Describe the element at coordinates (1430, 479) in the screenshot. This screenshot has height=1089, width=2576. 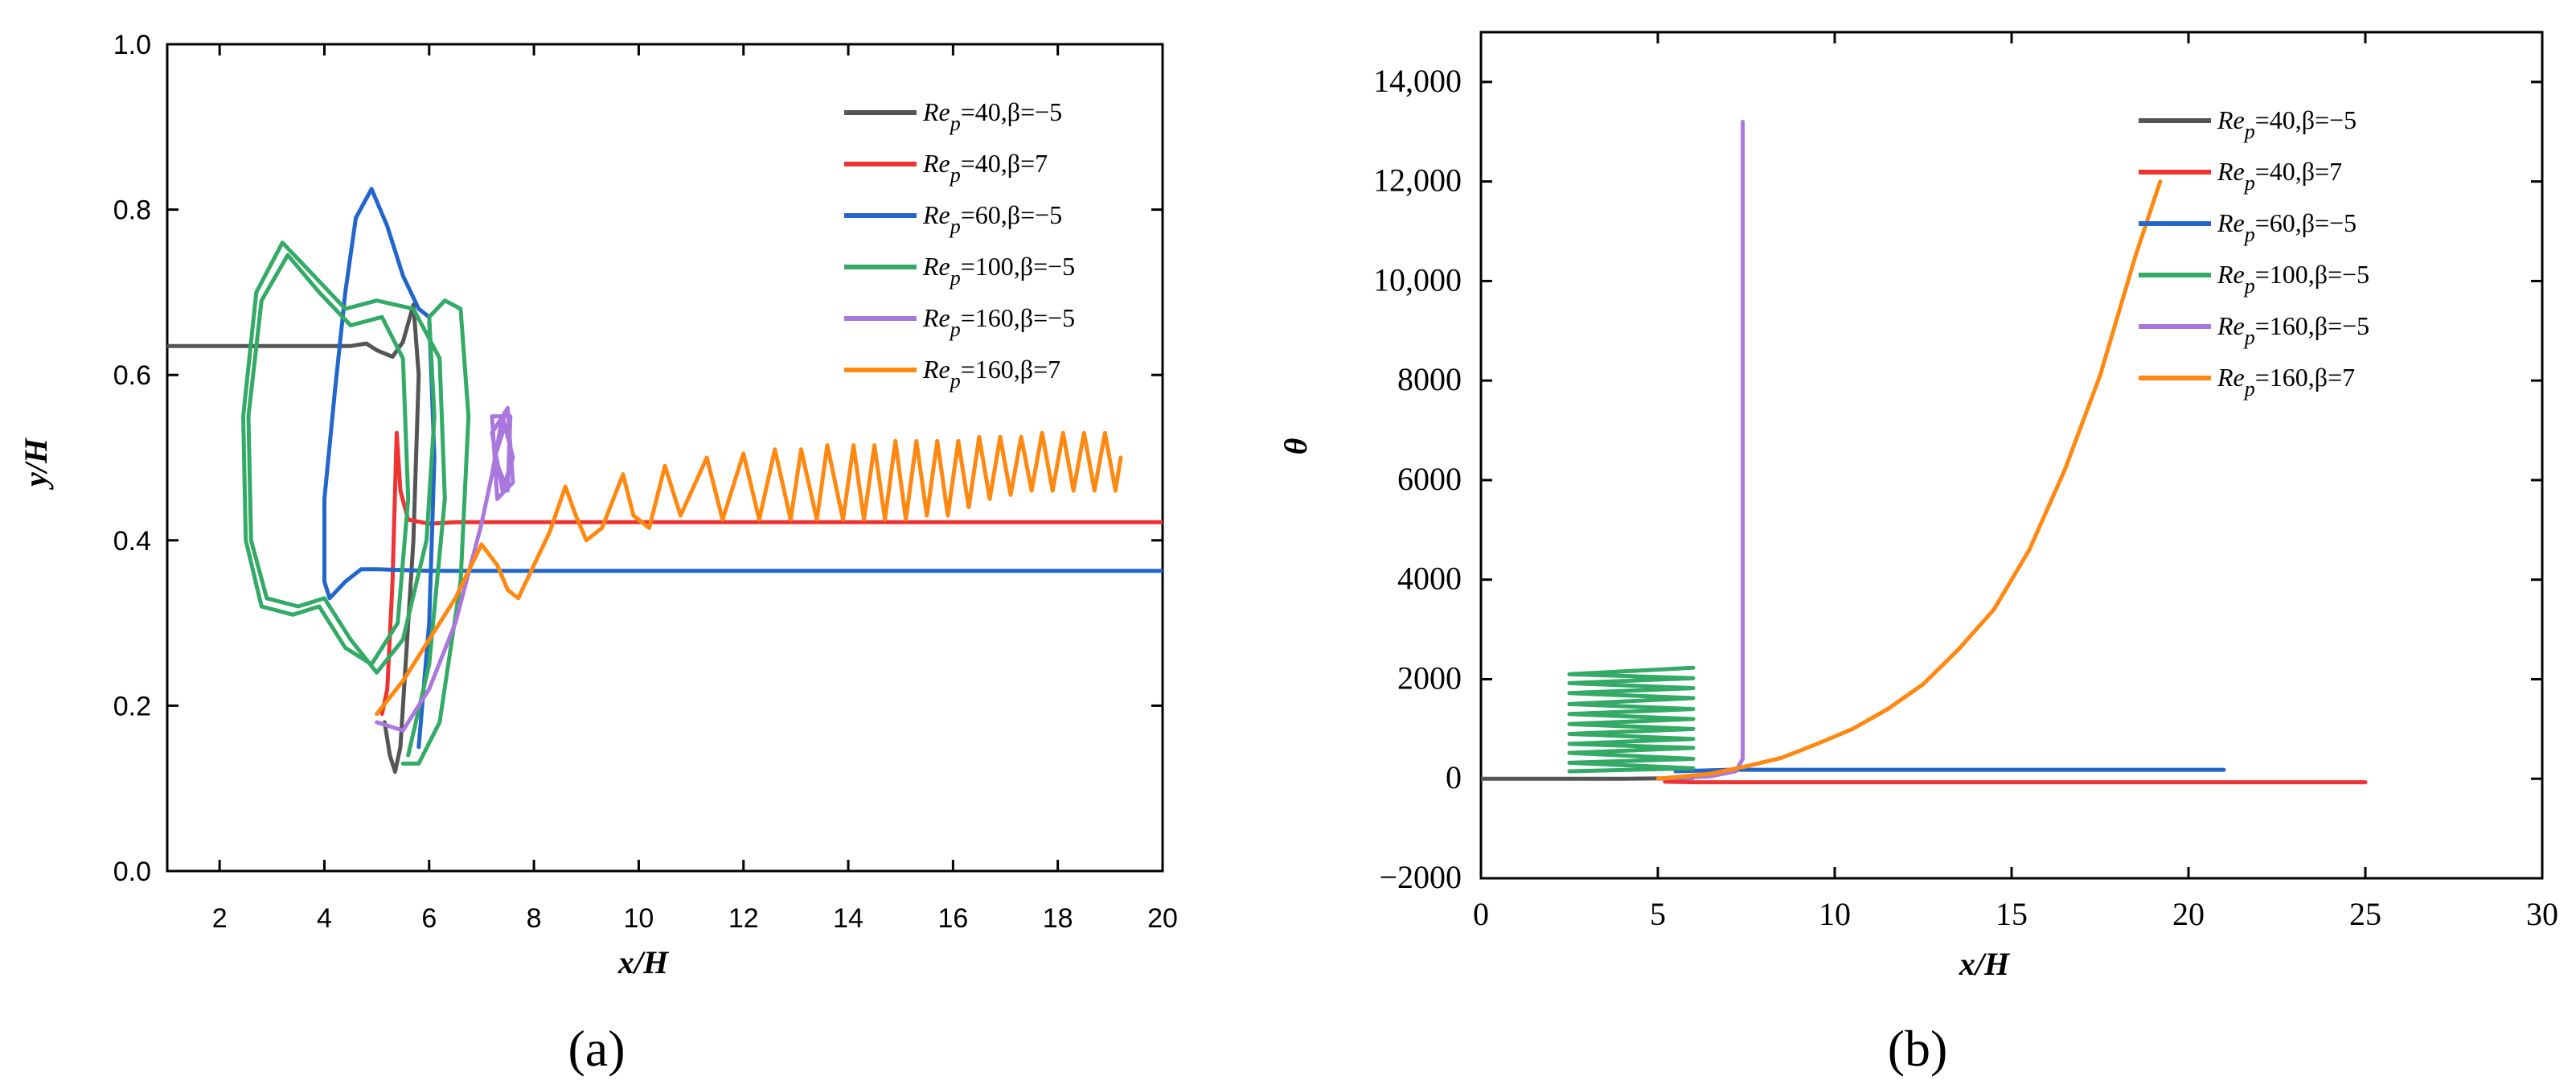
I see `y-tick-label: 6000` at that location.